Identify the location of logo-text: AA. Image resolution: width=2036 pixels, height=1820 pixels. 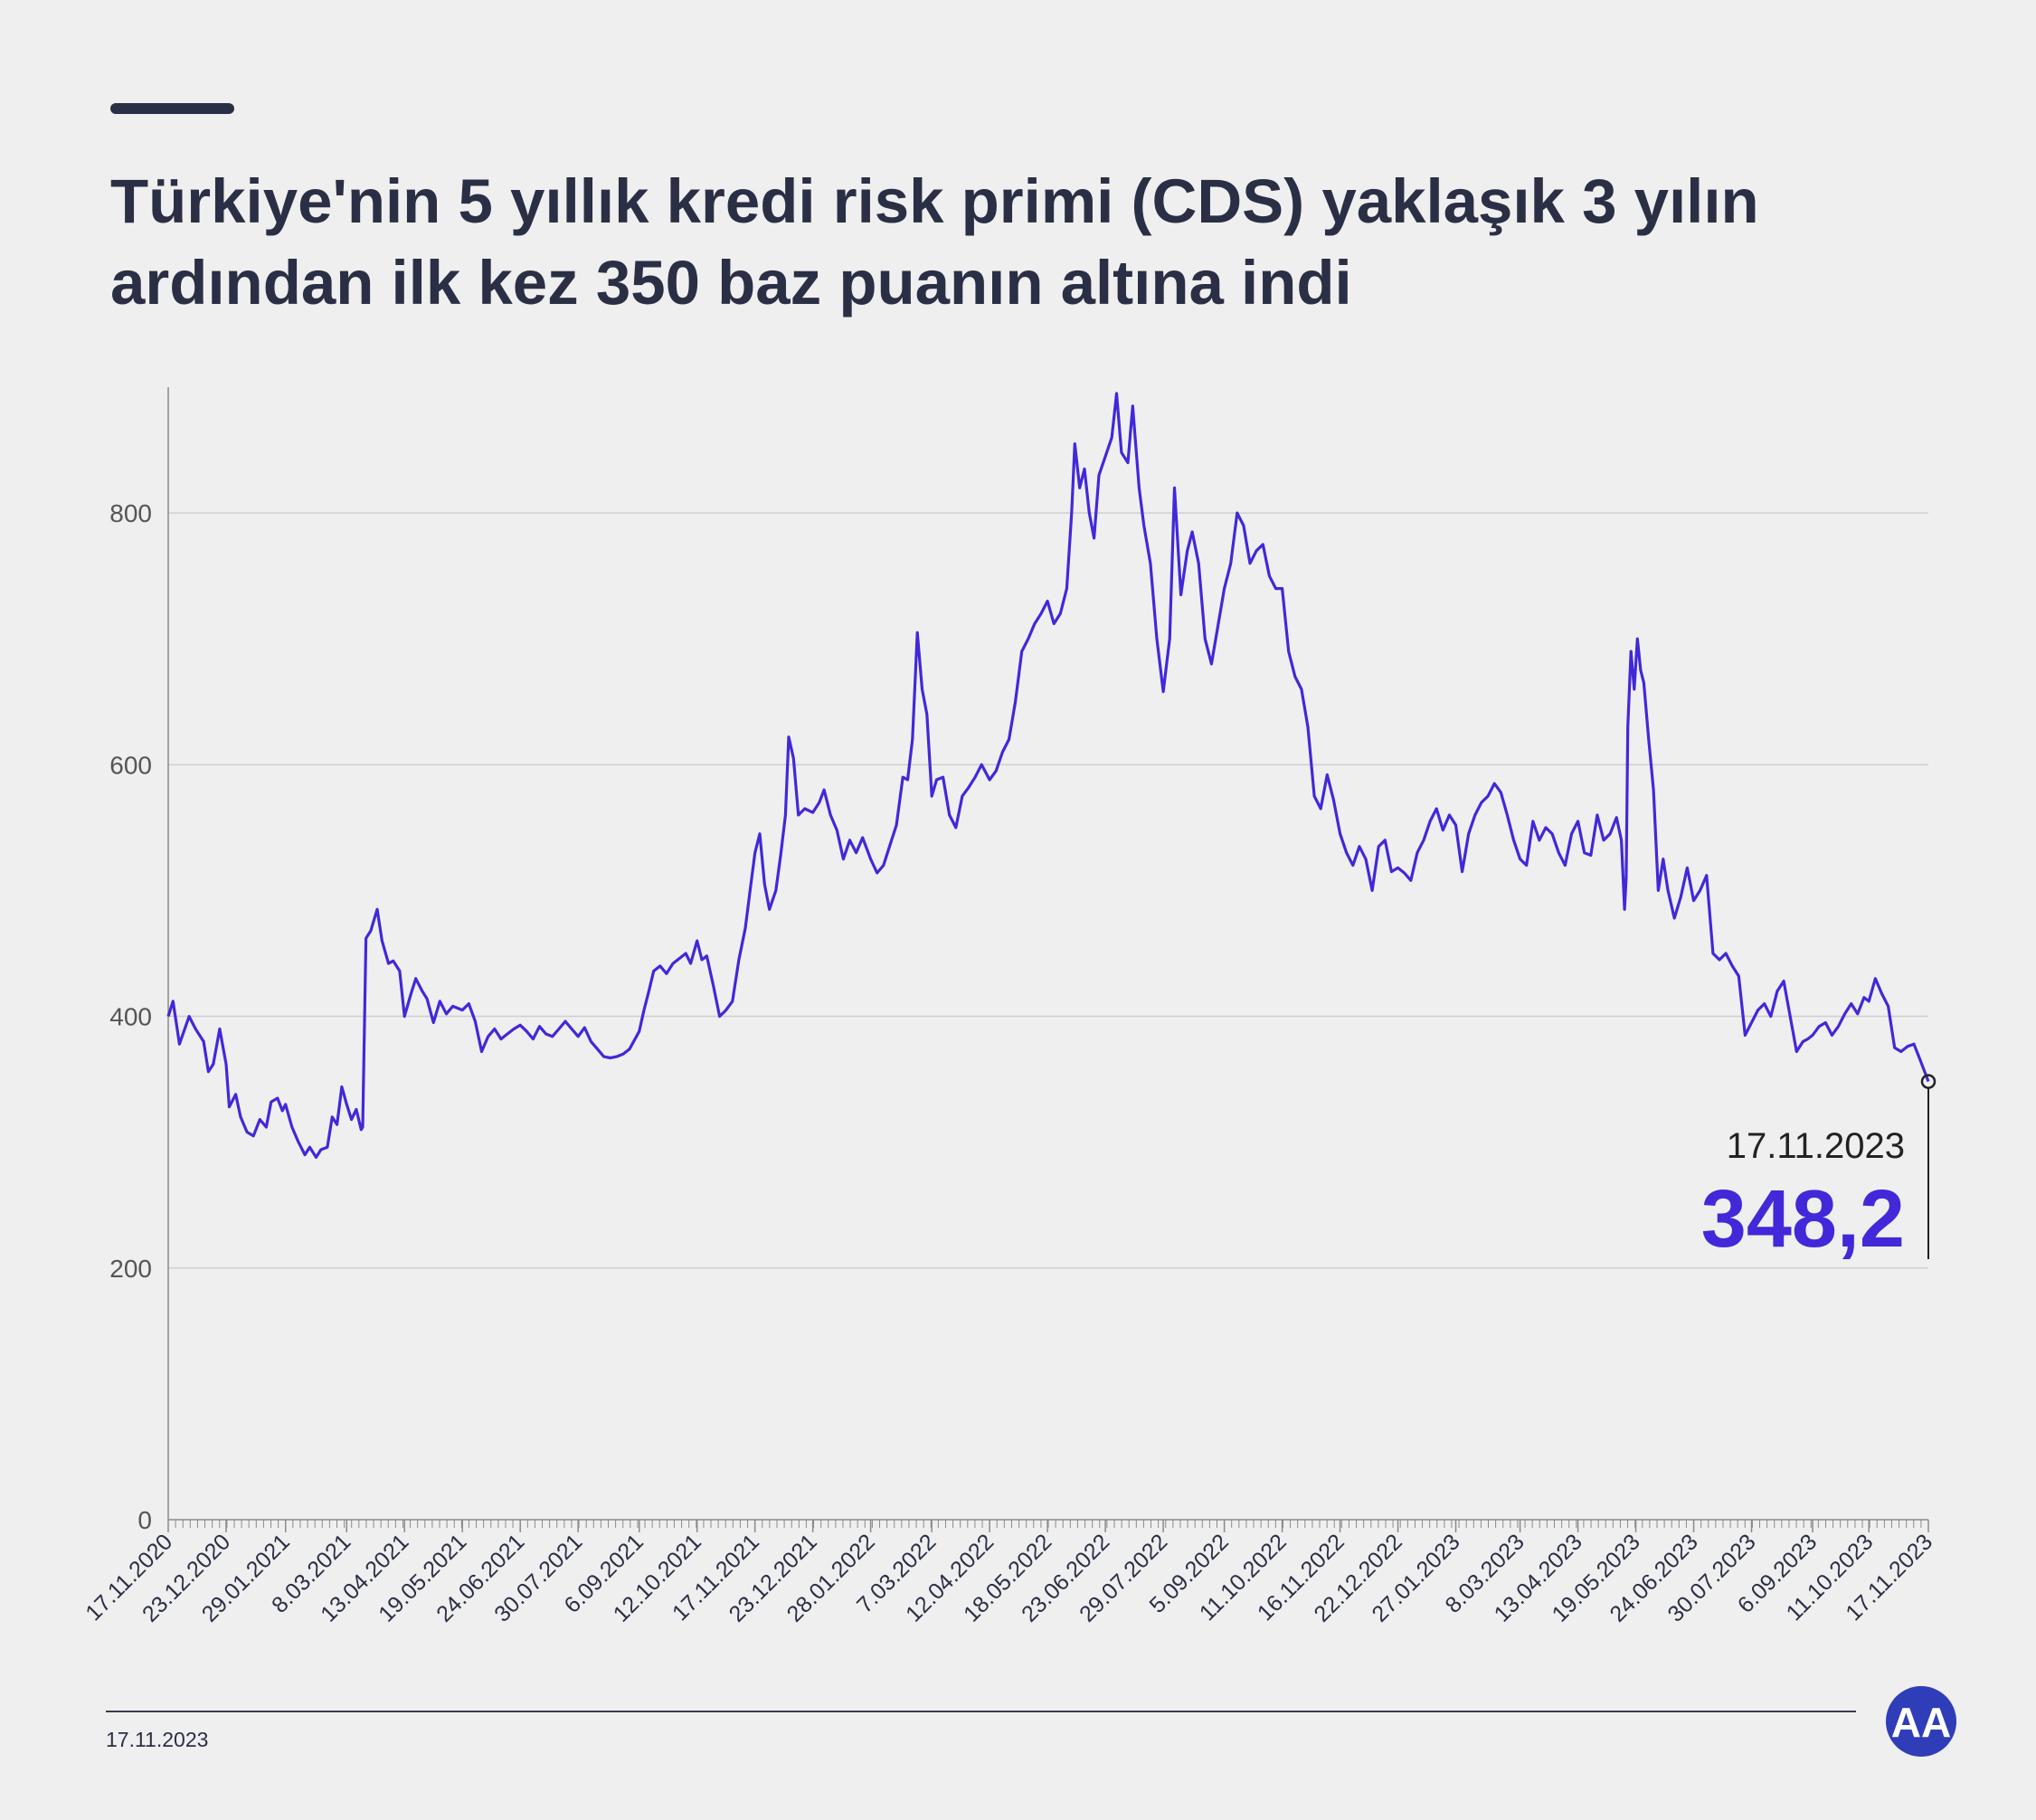
(1921, 1722).